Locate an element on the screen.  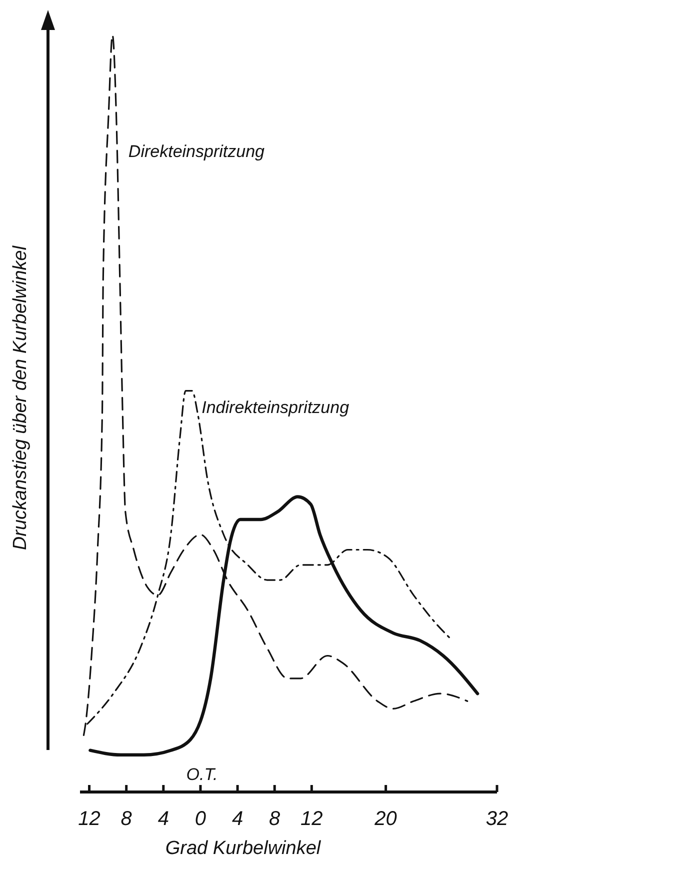
x-axis-title: Grad Kurbelwinkel is located at coordinates (243, 848).